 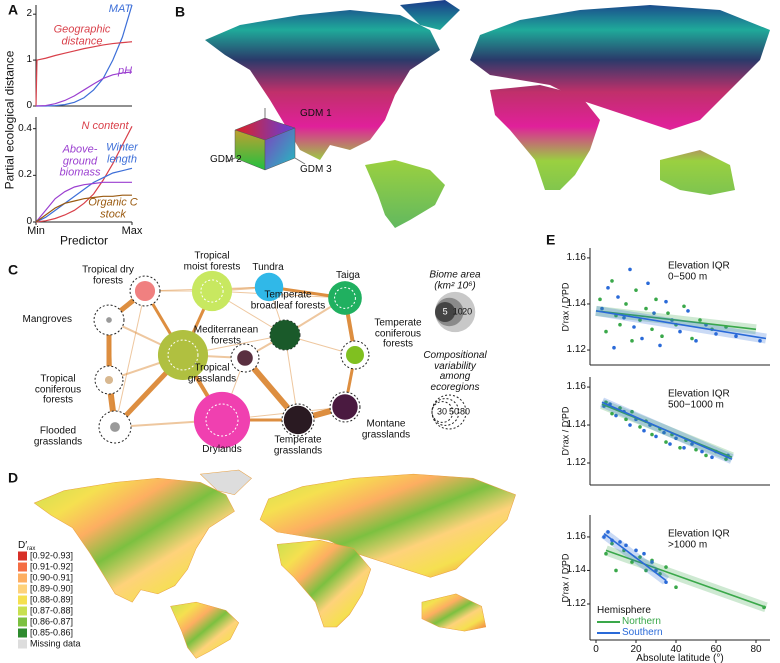 What do you see at coordinates (676, 649) in the screenshot?
I see `x-tick-label: 40` at bounding box center [676, 649].